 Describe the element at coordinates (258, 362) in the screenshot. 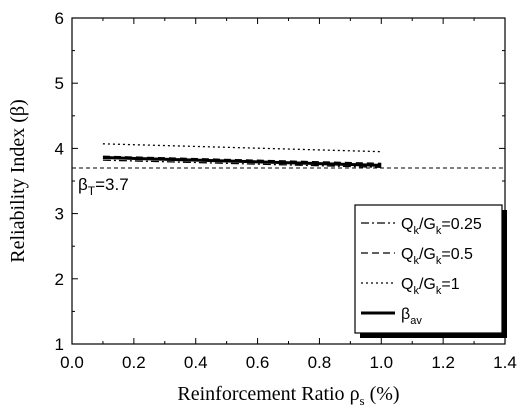

I see `x-tick-label: 0.6` at that location.